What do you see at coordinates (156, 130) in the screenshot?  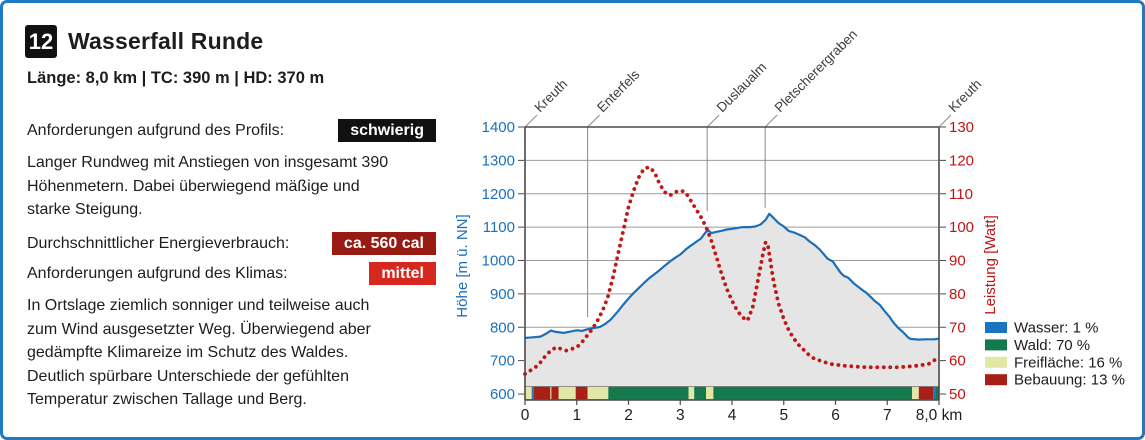 I see `profile-requirement-label: Anforderungen aufgrund des Profils:` at bounding box center [156, 130].